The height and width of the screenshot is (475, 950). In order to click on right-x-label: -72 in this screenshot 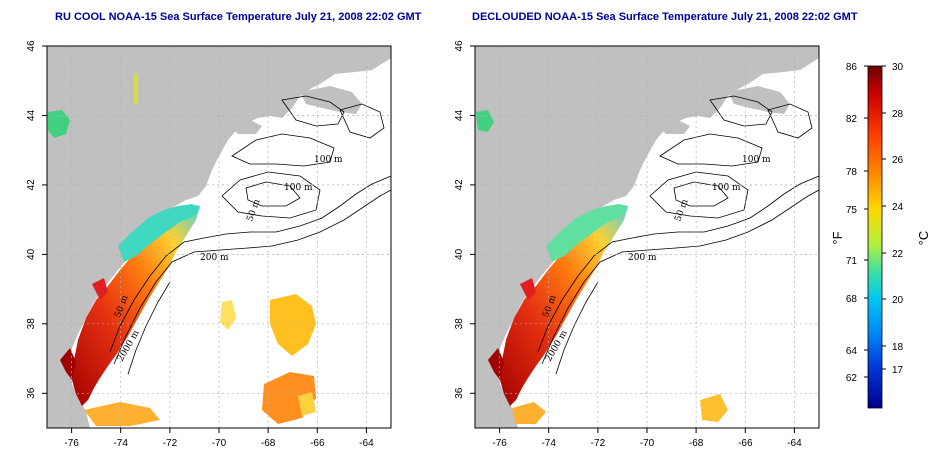, I will do `click(598, 443)`.